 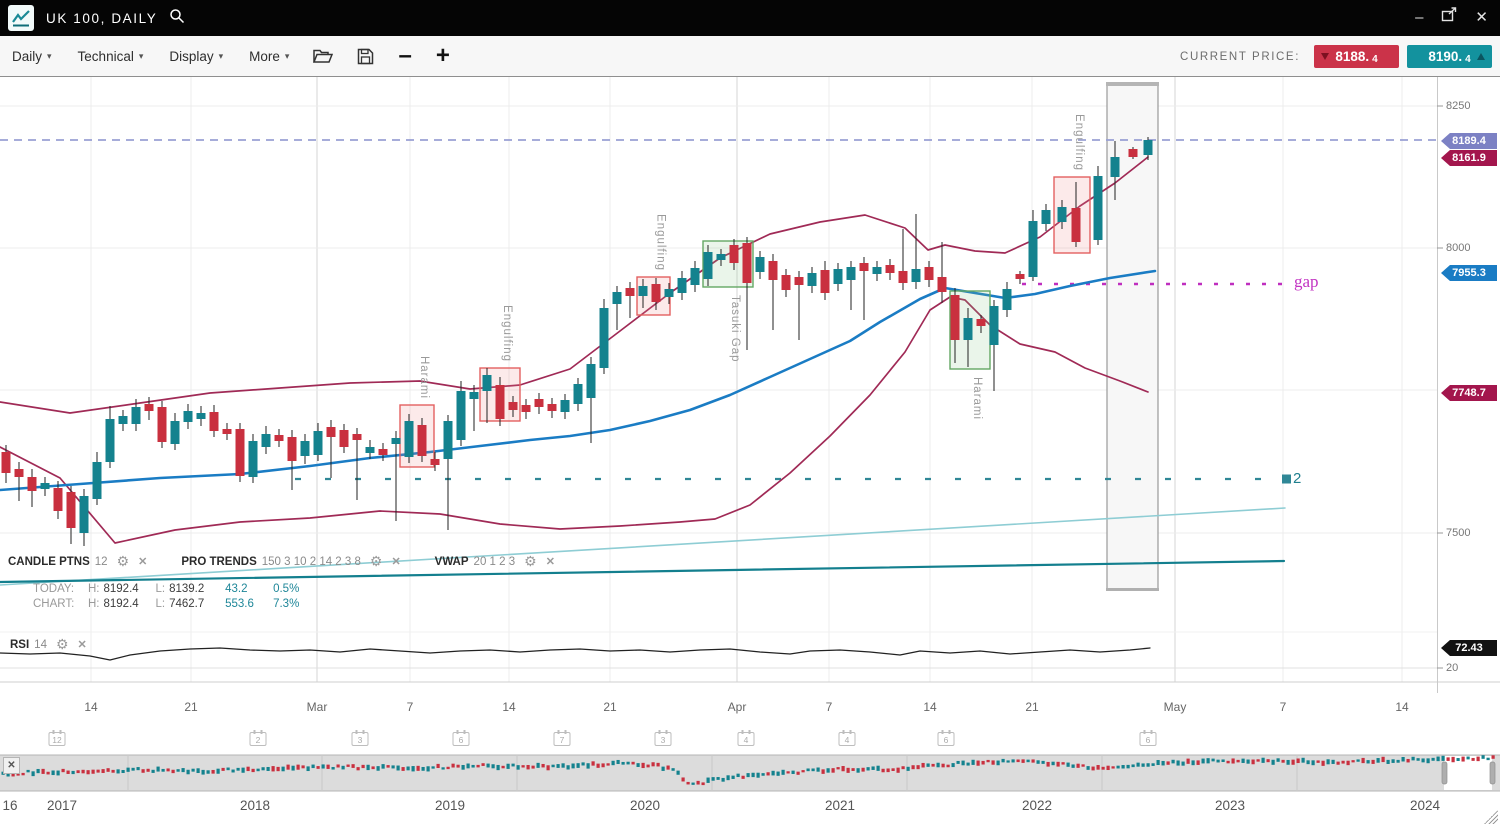 What do you see at coordinates (847, 738) in the screenshot?
I see `calendar-event-marker: 4` at bounding box center [847, 738].